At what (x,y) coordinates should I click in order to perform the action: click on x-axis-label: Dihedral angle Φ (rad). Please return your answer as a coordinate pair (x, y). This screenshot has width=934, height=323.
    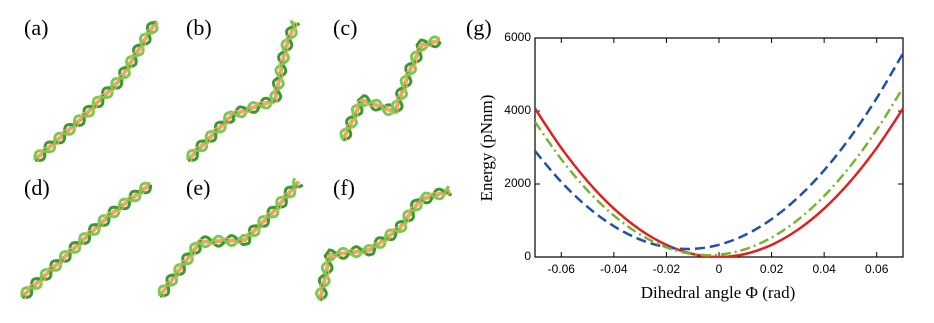
    Looking at the image, I should click on (718, 292).